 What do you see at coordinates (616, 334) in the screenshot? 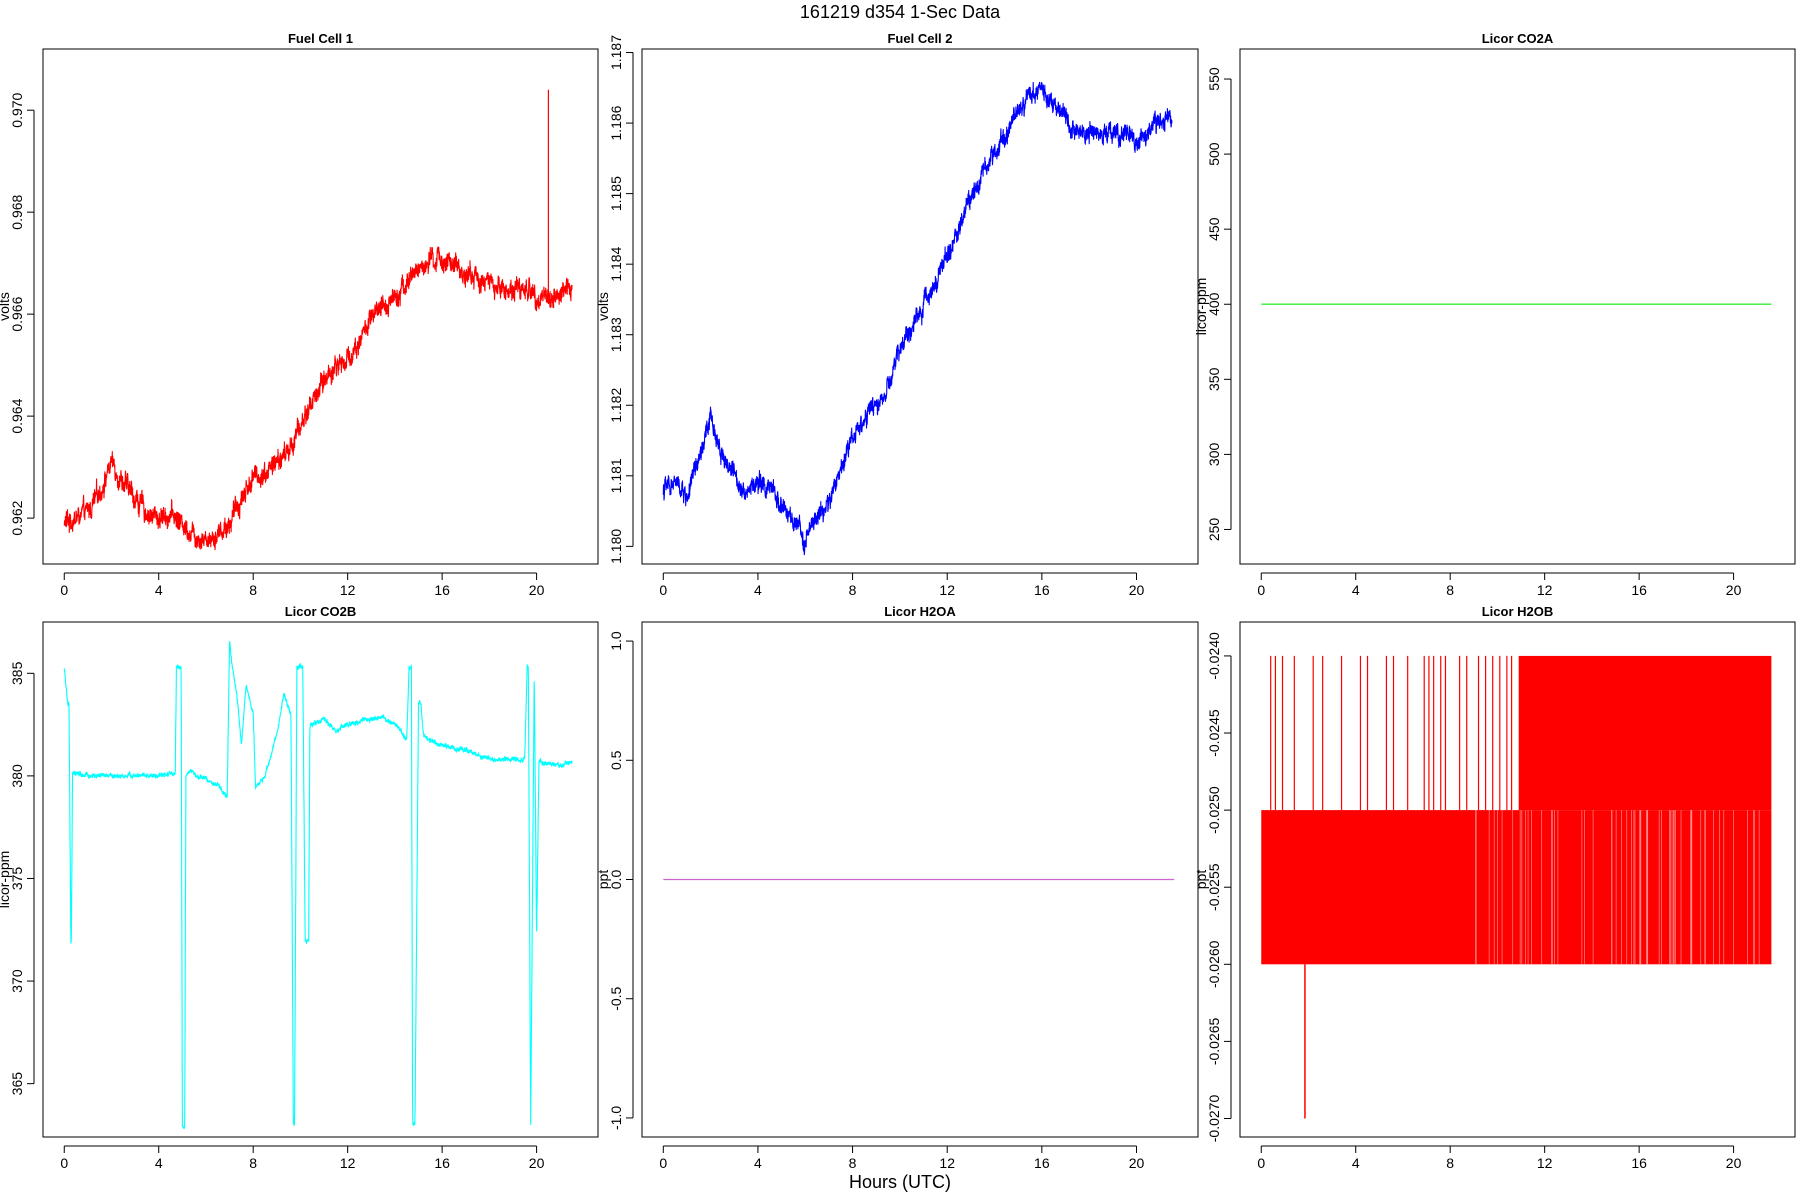
I see `y-tick-label: 1.183` at bounding box center [616, 334].